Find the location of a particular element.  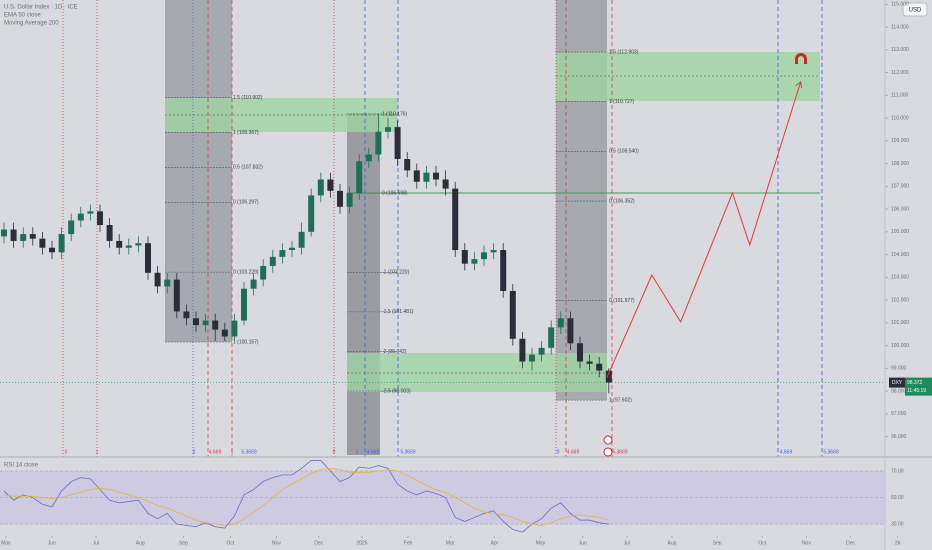

rsi-title: RSI 14 close is located at coordinates (21, 466).